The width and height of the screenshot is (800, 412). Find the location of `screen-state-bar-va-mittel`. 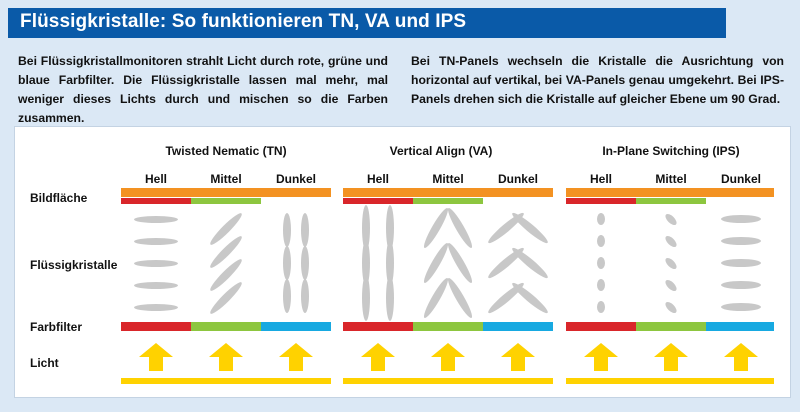

screen-state-bar-va-mittel is located at coordinates (448, 201).